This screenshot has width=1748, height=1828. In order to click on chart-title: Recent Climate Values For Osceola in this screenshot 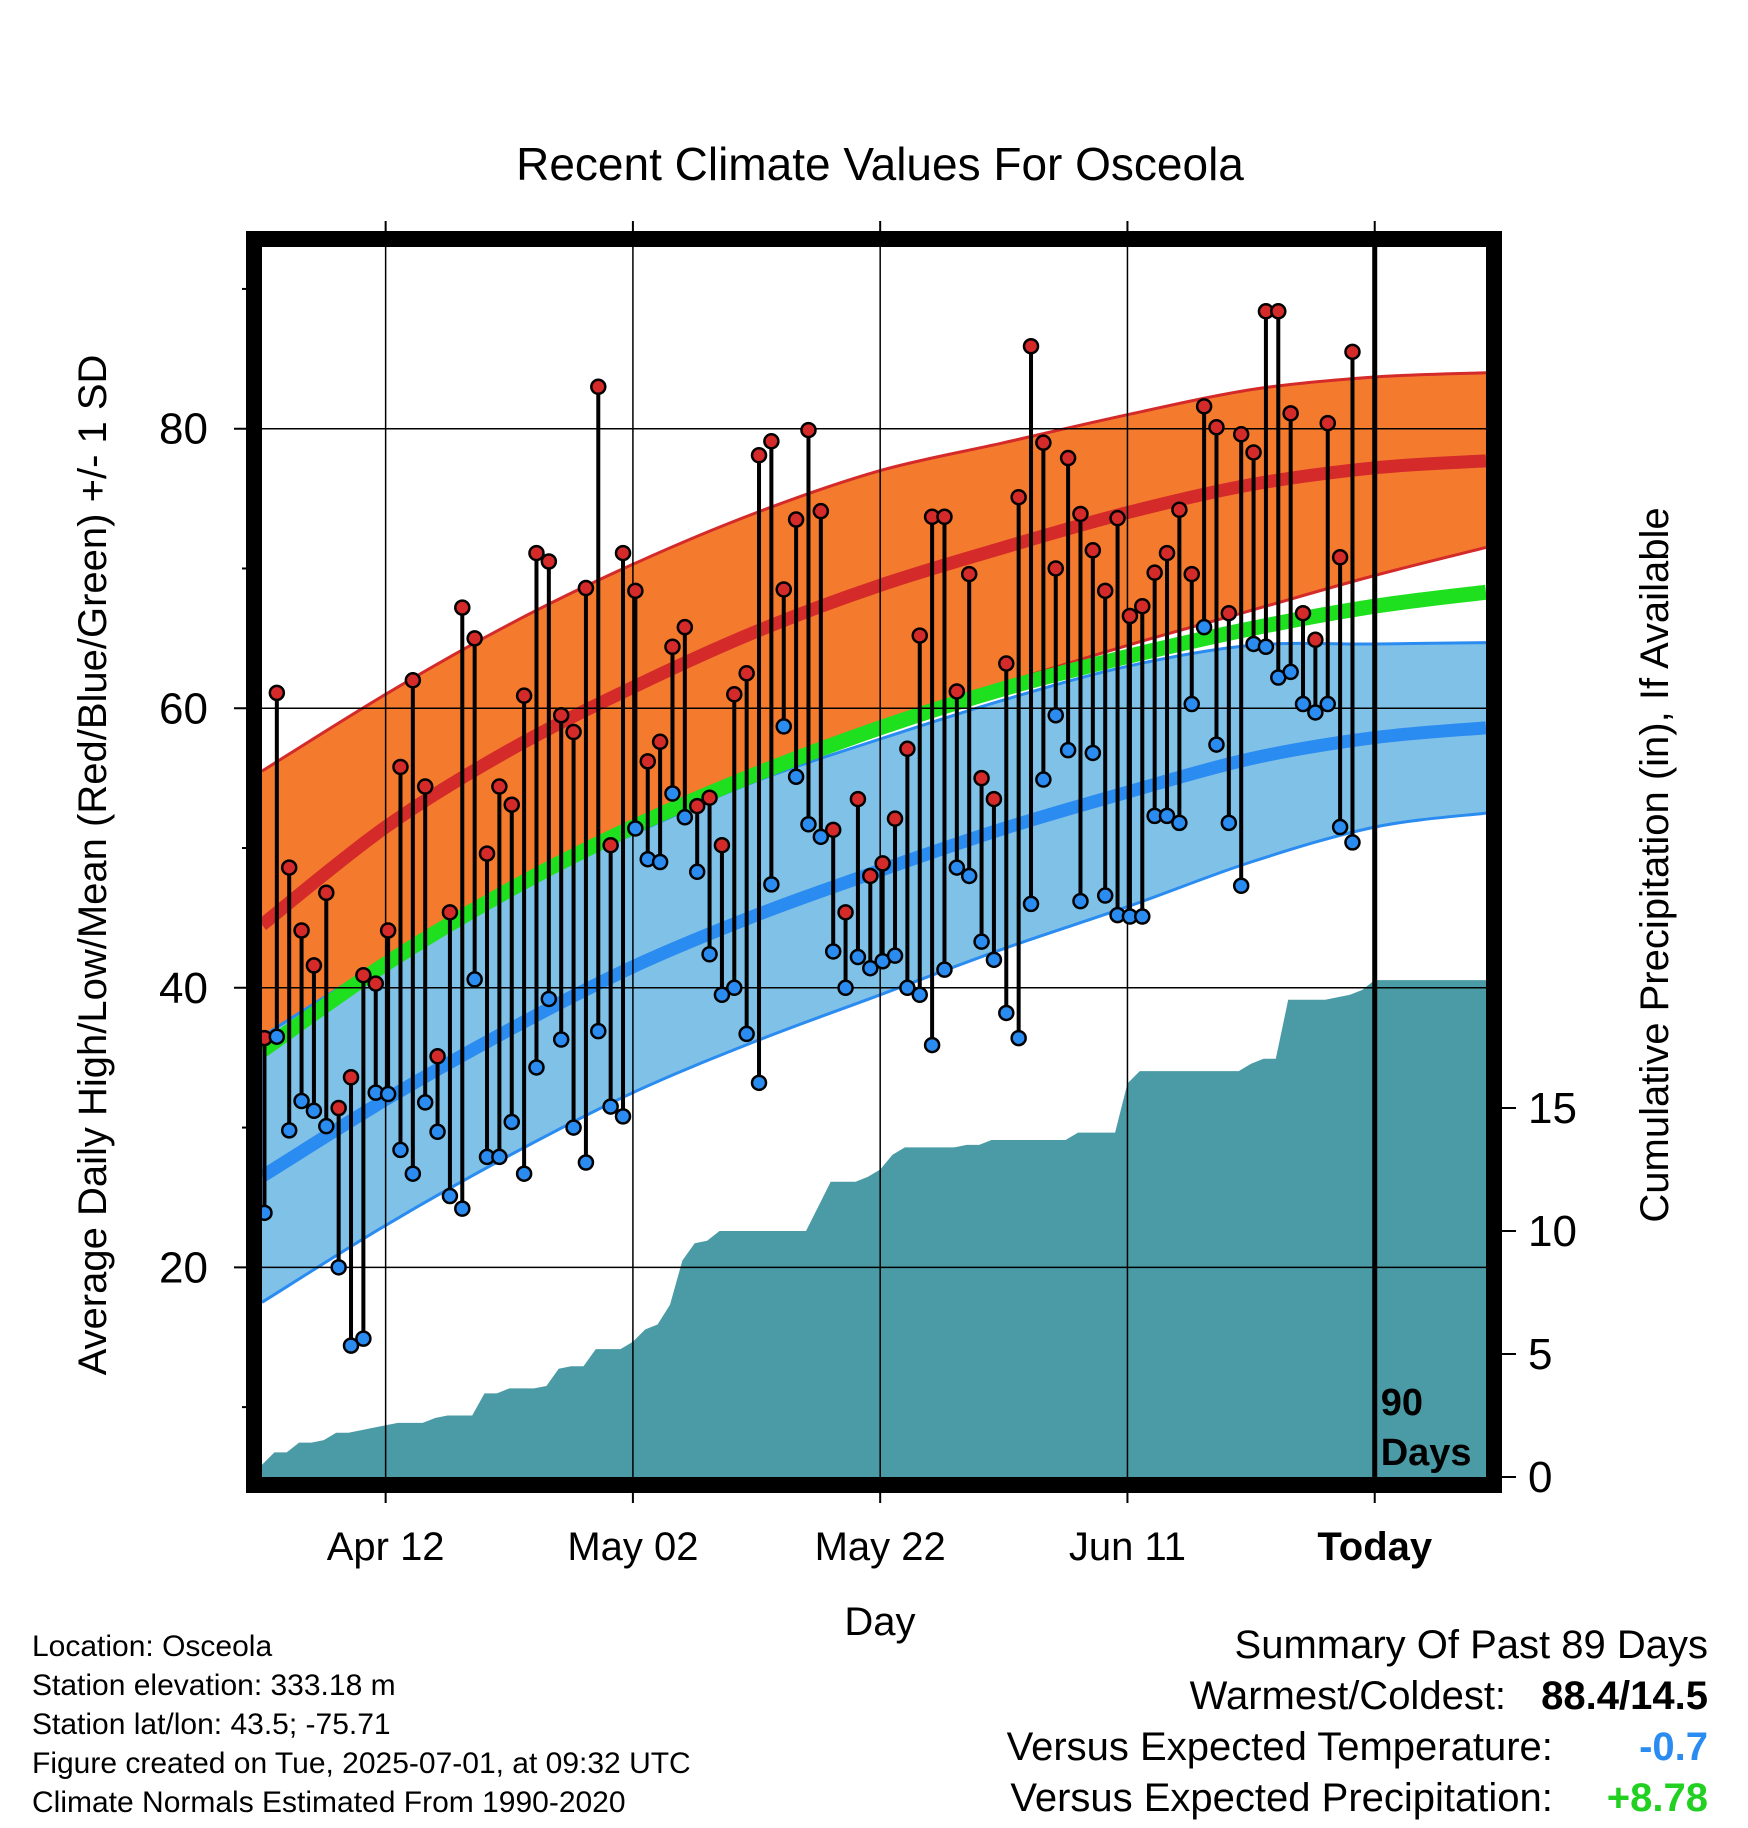, I will do `click(880, 164)`.